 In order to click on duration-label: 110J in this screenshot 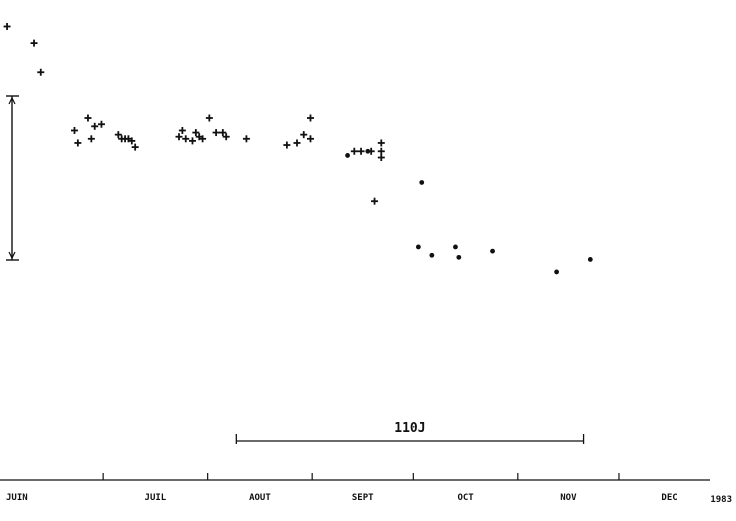, I will do `click(409, 428)`.